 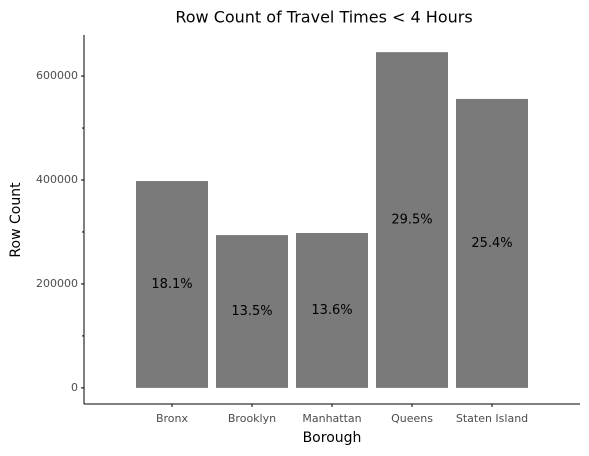 I want to click on bar-annotation: 25.4%, so click(x=491, y=243).